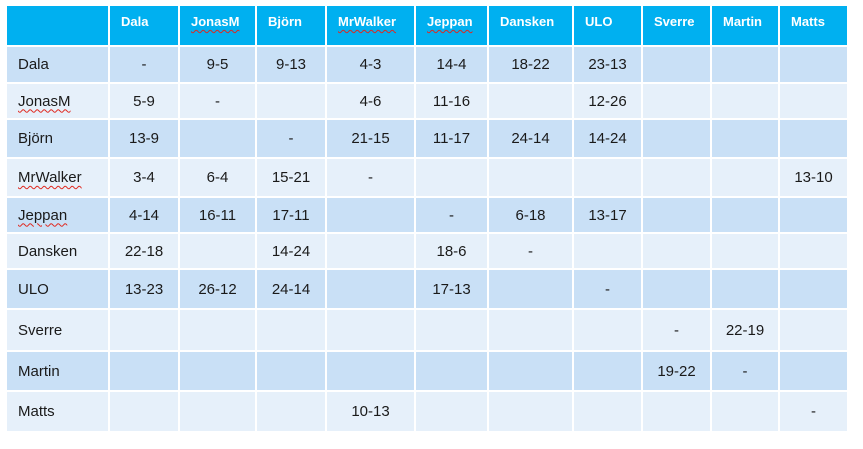  Describe the element at coordinates (452, 252) in the screenshot. I see `score-cell: 18-6` at that location.